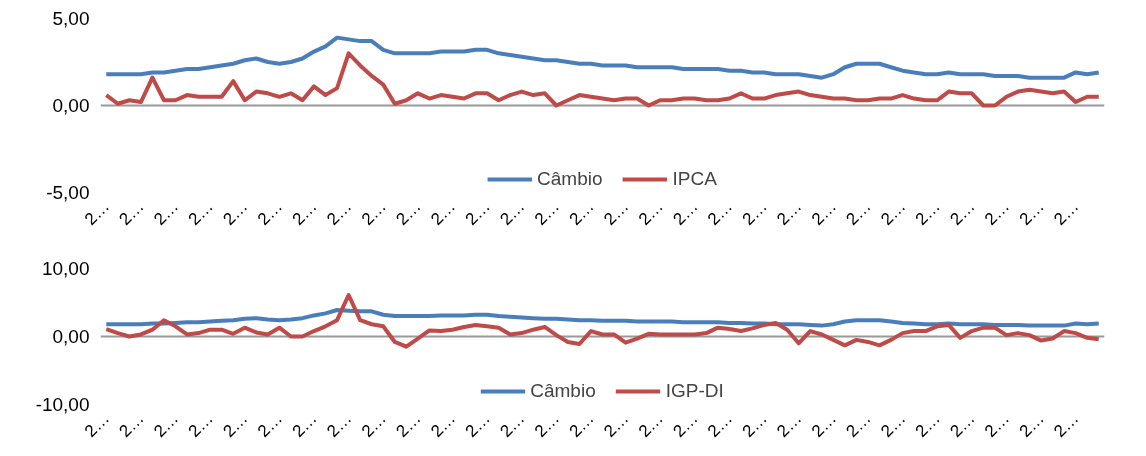 The image size is (1146, 456). What do you see at coordinates (694, 391) in the screenshot?
I see `legend-label: IGP-DI` at bounding box center [694, 391].